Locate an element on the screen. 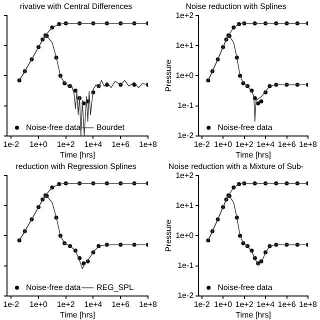 This screenshot has height=320, width=320. chart-title: rivative with Central Differences is located at coordinates (76, 7).